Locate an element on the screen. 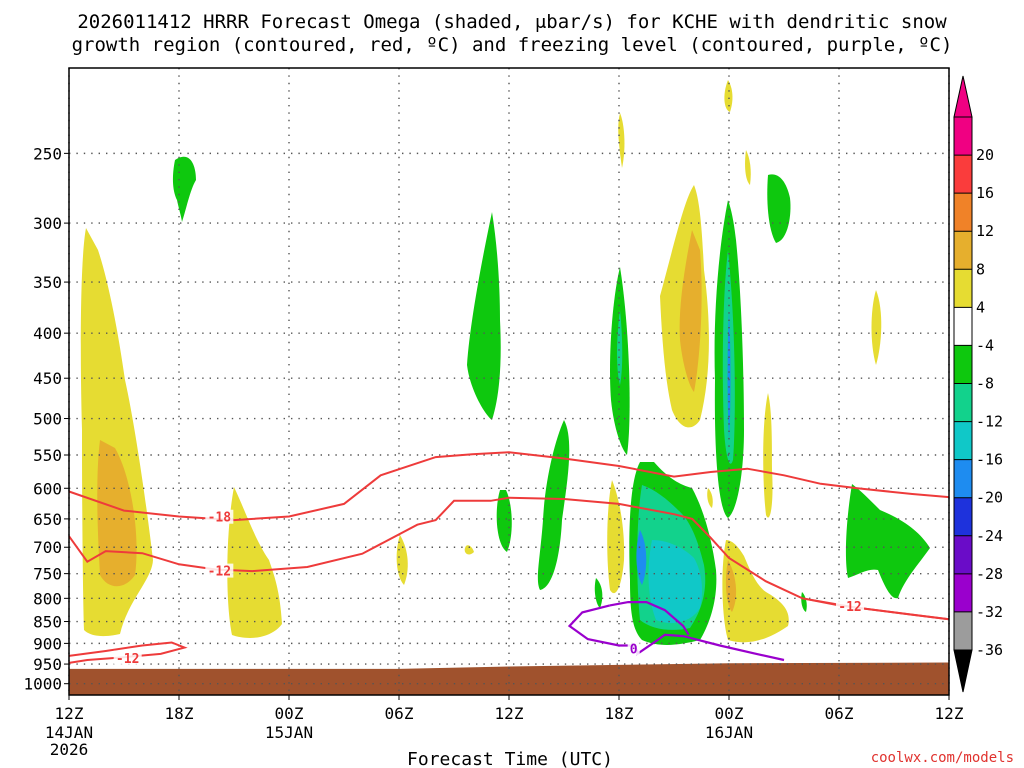 This screenshot has width=1024, height=768. omega-area-af is located at coordinates (804, 602).